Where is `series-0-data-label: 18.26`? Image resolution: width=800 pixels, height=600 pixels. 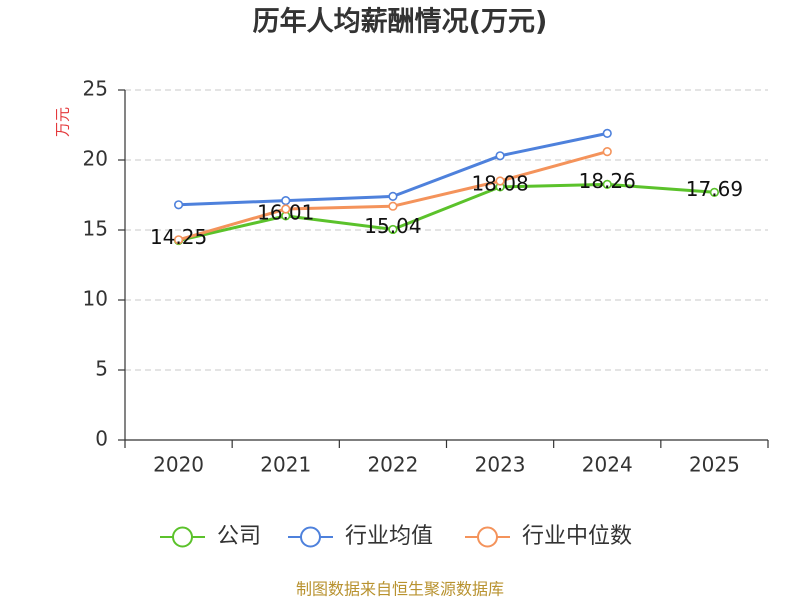 series-0-data-label: 18.26 is located at coordinates (607, 181).